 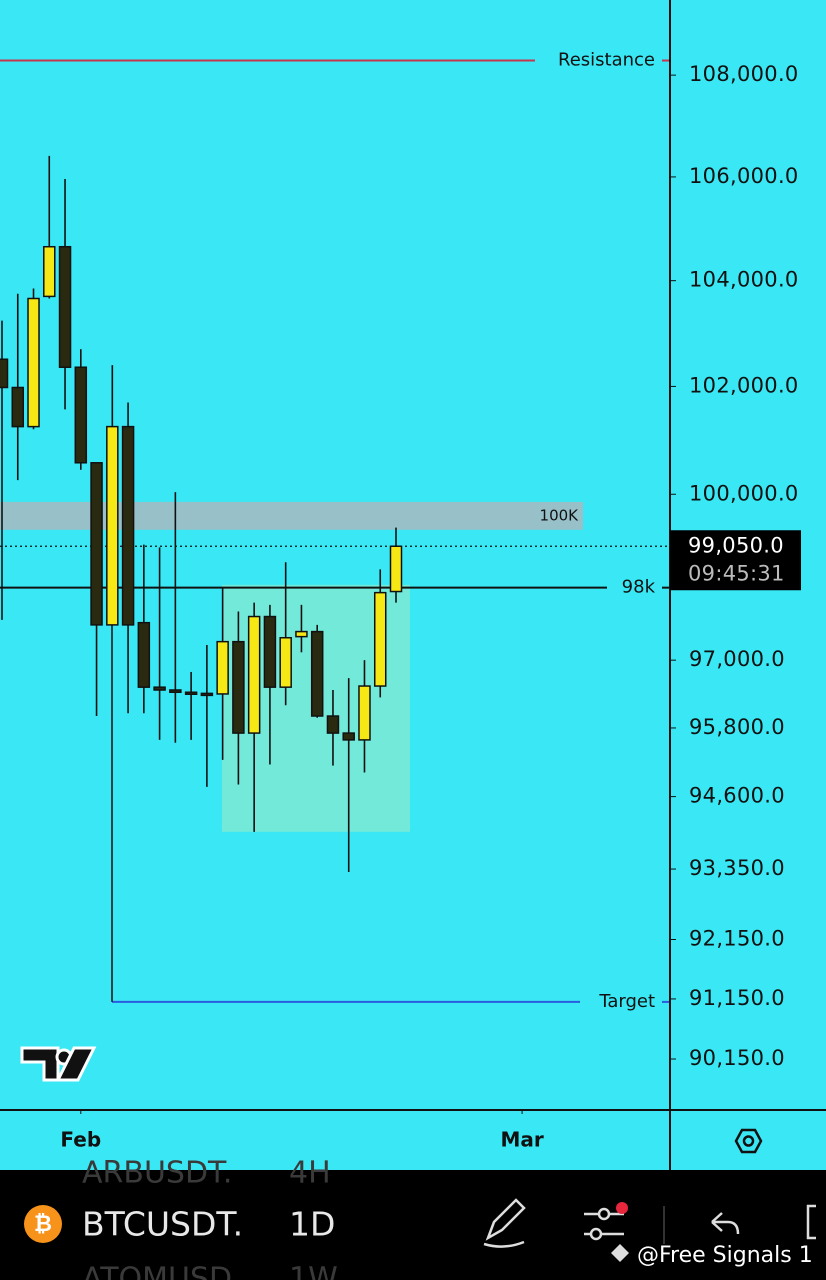 I want to click on zone-label: 100K, so click(x=560, y=515).